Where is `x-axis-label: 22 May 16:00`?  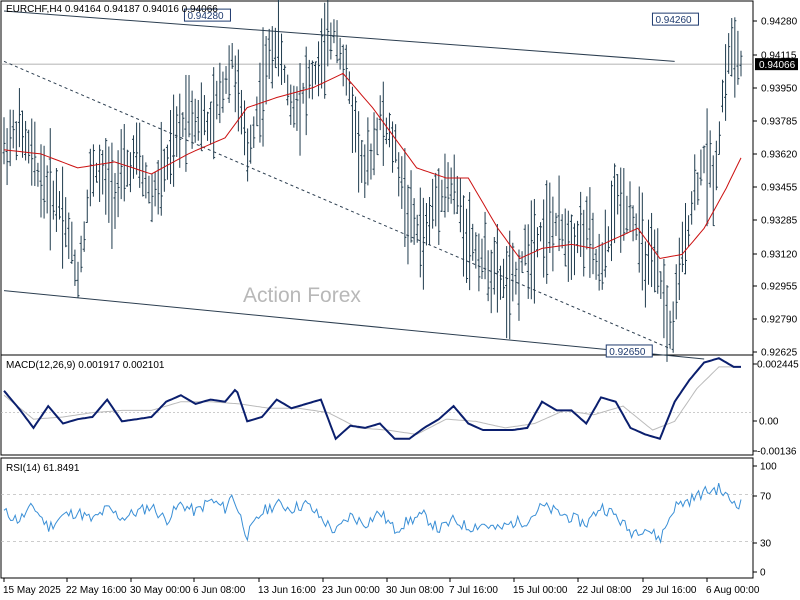
x-axis-label: 22 May 16:00 is located at coordinates (96, 590).